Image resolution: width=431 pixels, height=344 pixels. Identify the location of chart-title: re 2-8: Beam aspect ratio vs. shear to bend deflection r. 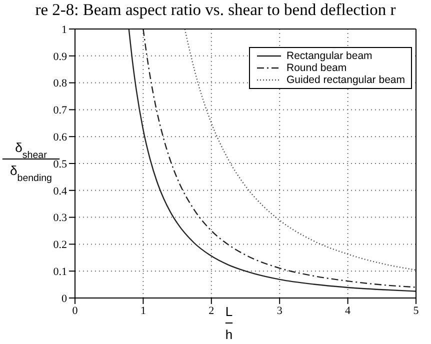
(215, 10).